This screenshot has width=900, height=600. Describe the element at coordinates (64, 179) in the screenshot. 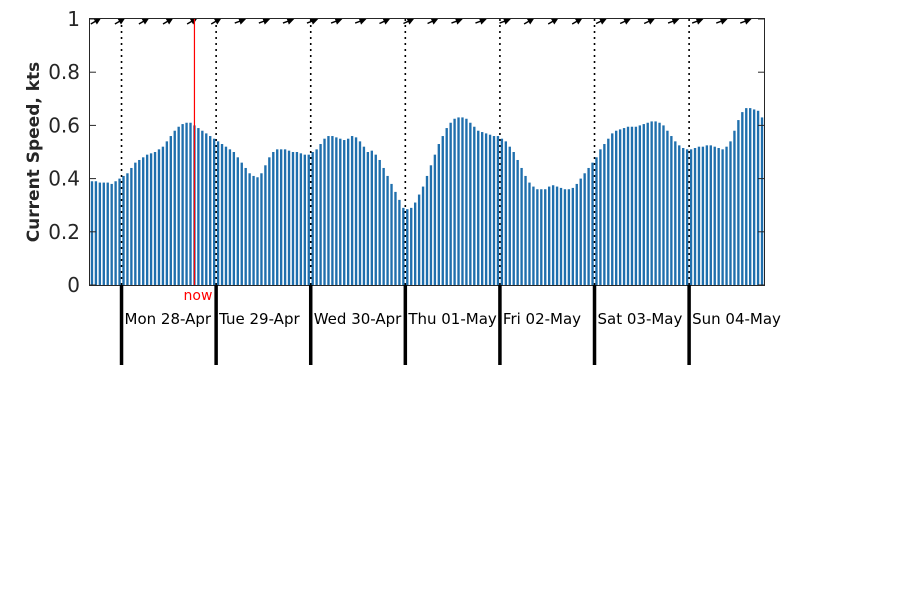

I see `y-tick-label: 0.4` at that location.